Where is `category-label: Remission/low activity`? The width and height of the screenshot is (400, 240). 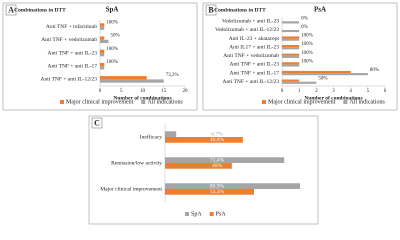 category-label: Remission/low activity is located at coordinates (136, 163).